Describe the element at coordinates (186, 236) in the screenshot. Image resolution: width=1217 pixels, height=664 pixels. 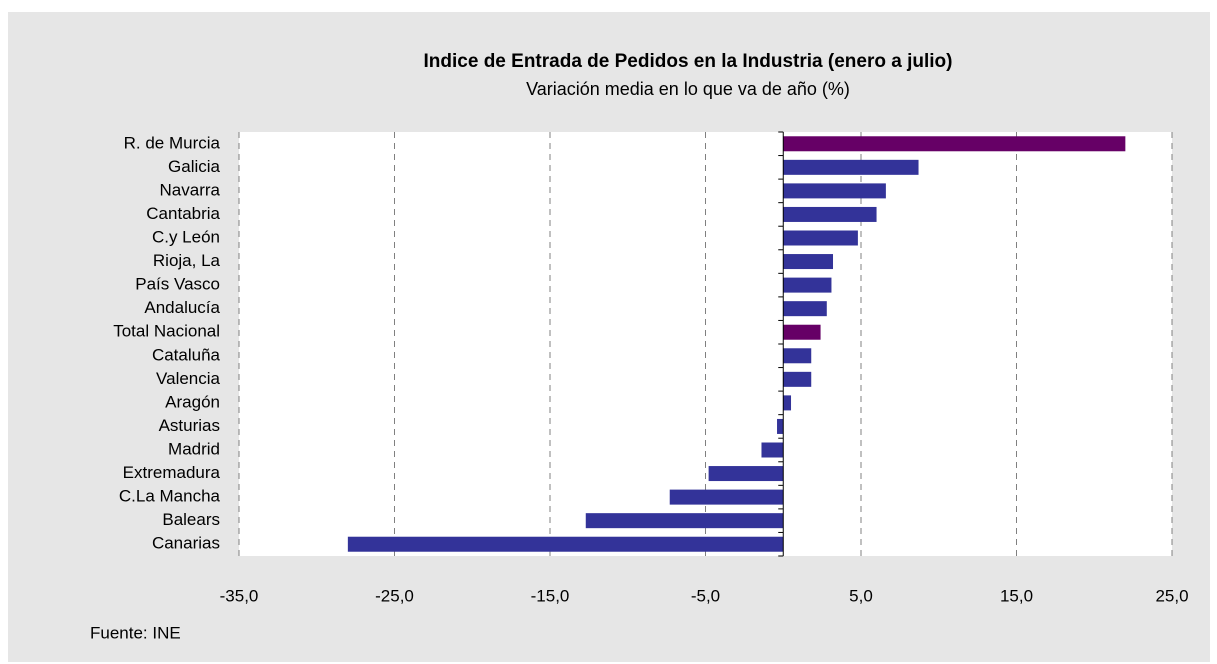
I see `y-tick-label: C.y León` at that location.